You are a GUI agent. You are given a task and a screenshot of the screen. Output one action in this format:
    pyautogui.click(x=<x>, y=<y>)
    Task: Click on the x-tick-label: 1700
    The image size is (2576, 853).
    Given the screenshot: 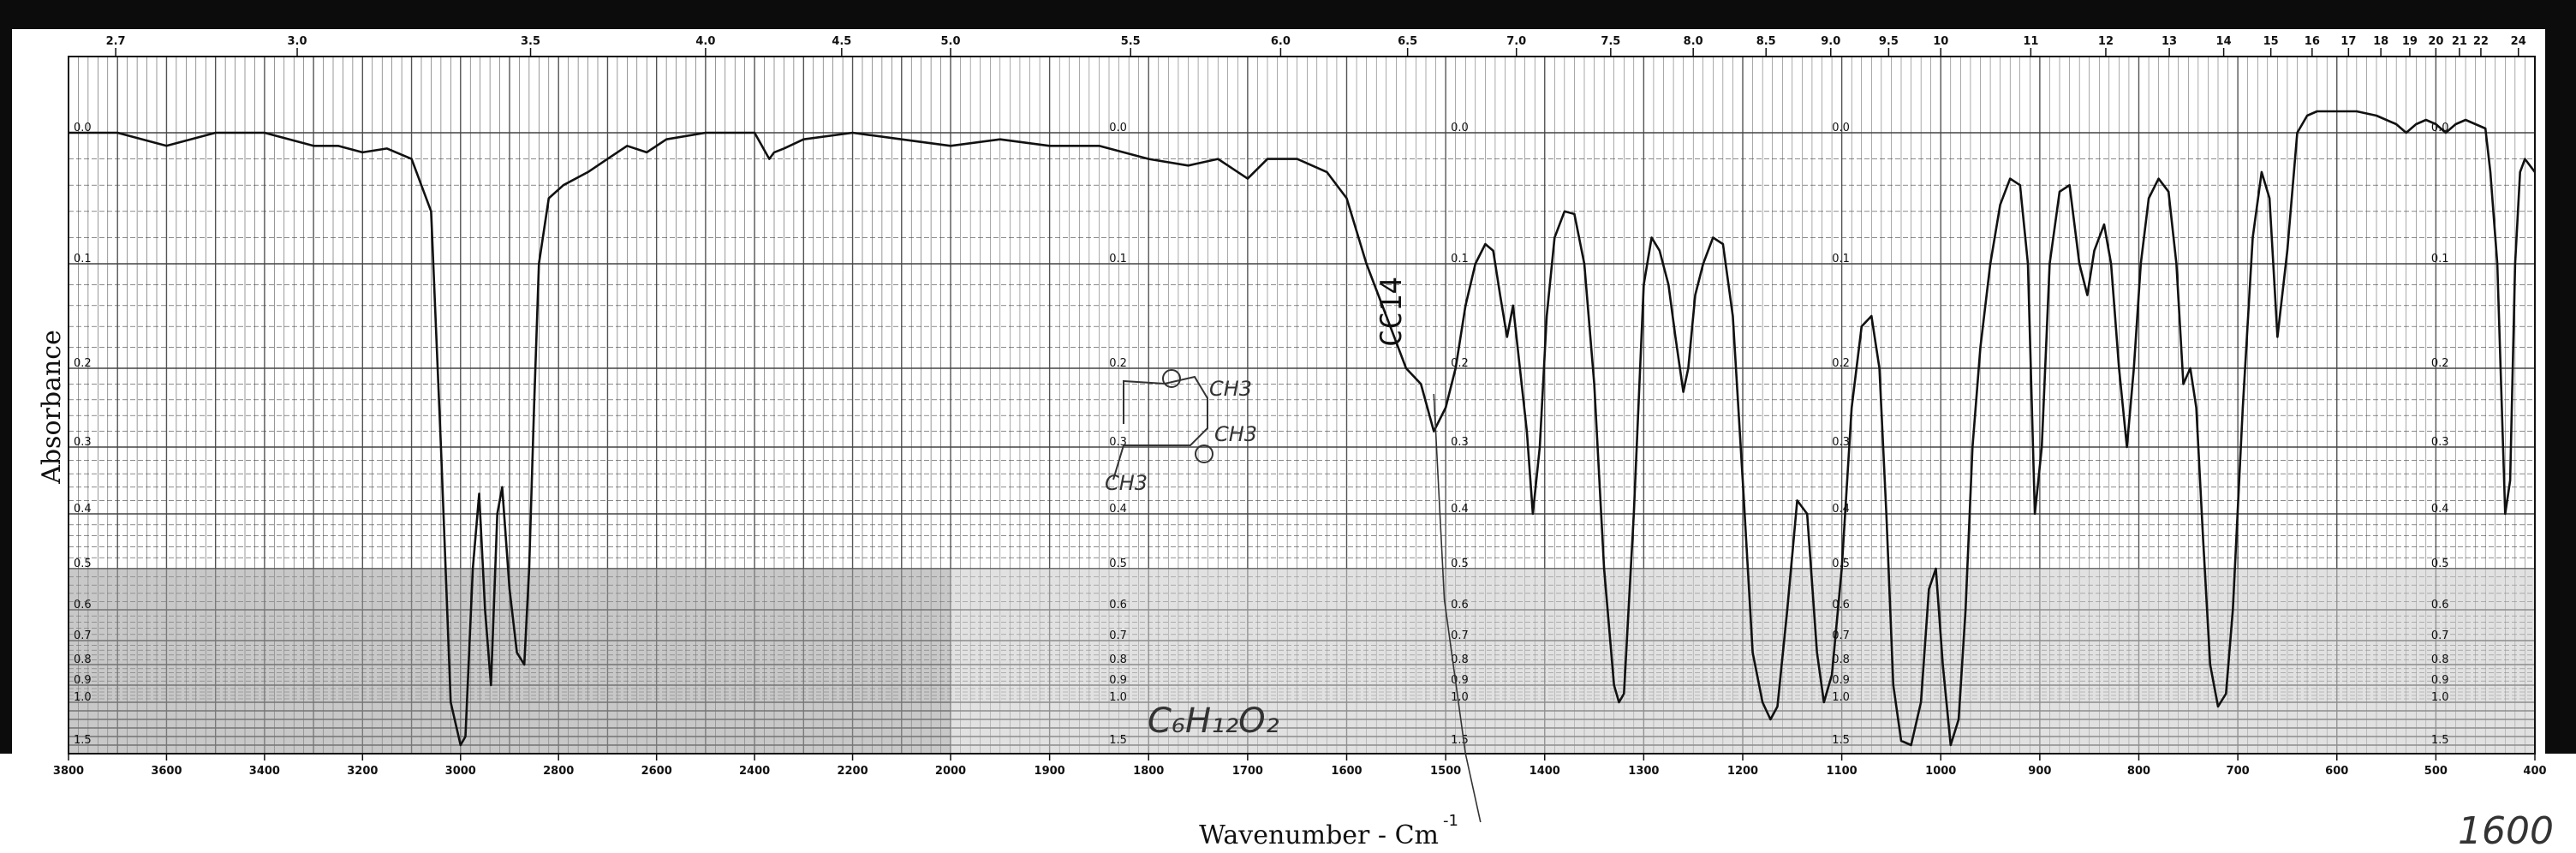 What is the action you would take?
    pyautogui.click(x=1247, y=771)
    